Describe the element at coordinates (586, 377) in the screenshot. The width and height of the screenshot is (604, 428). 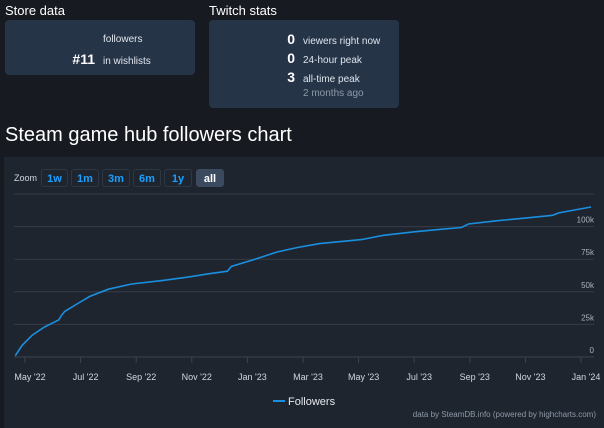
I see `x-tick-label: Jan '24` at that location.